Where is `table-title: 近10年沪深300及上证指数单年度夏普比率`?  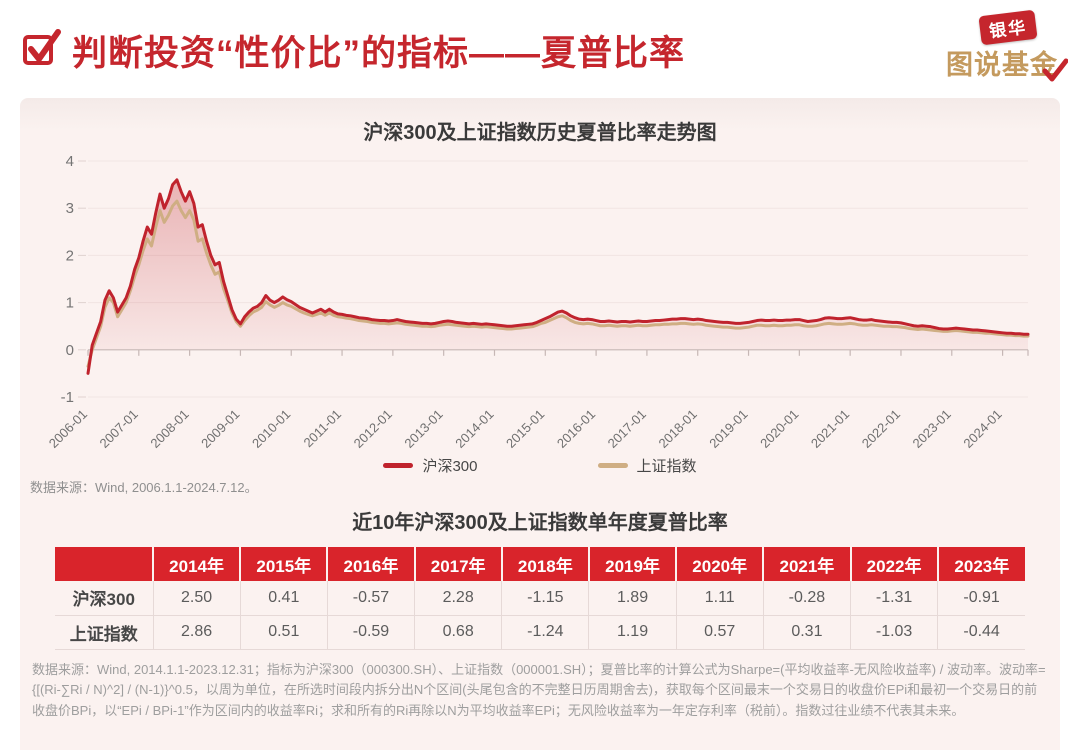
table-title: 近10年沪深300及上证指数单年度夏普比率 is located at coordinates (540, 523).